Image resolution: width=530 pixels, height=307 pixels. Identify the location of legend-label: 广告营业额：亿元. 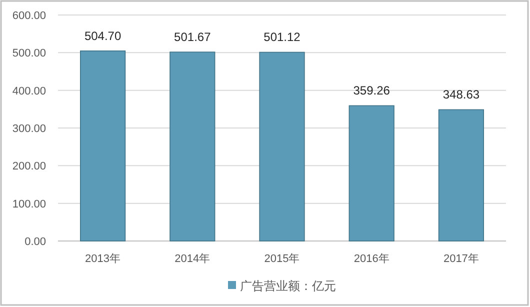
(288, 286).